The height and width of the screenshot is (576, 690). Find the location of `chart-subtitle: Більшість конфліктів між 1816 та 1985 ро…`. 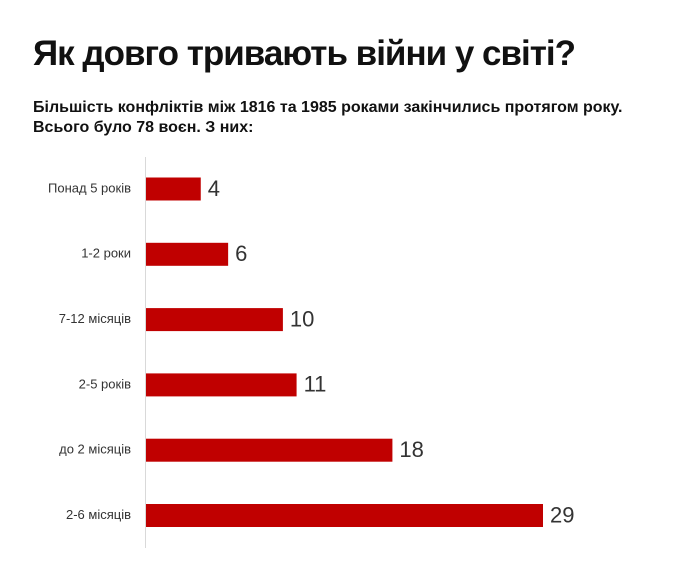

chart-subtitle: Більшість конфліктів між 1816 та 1985 ро… is located at coordinates (353, 118).